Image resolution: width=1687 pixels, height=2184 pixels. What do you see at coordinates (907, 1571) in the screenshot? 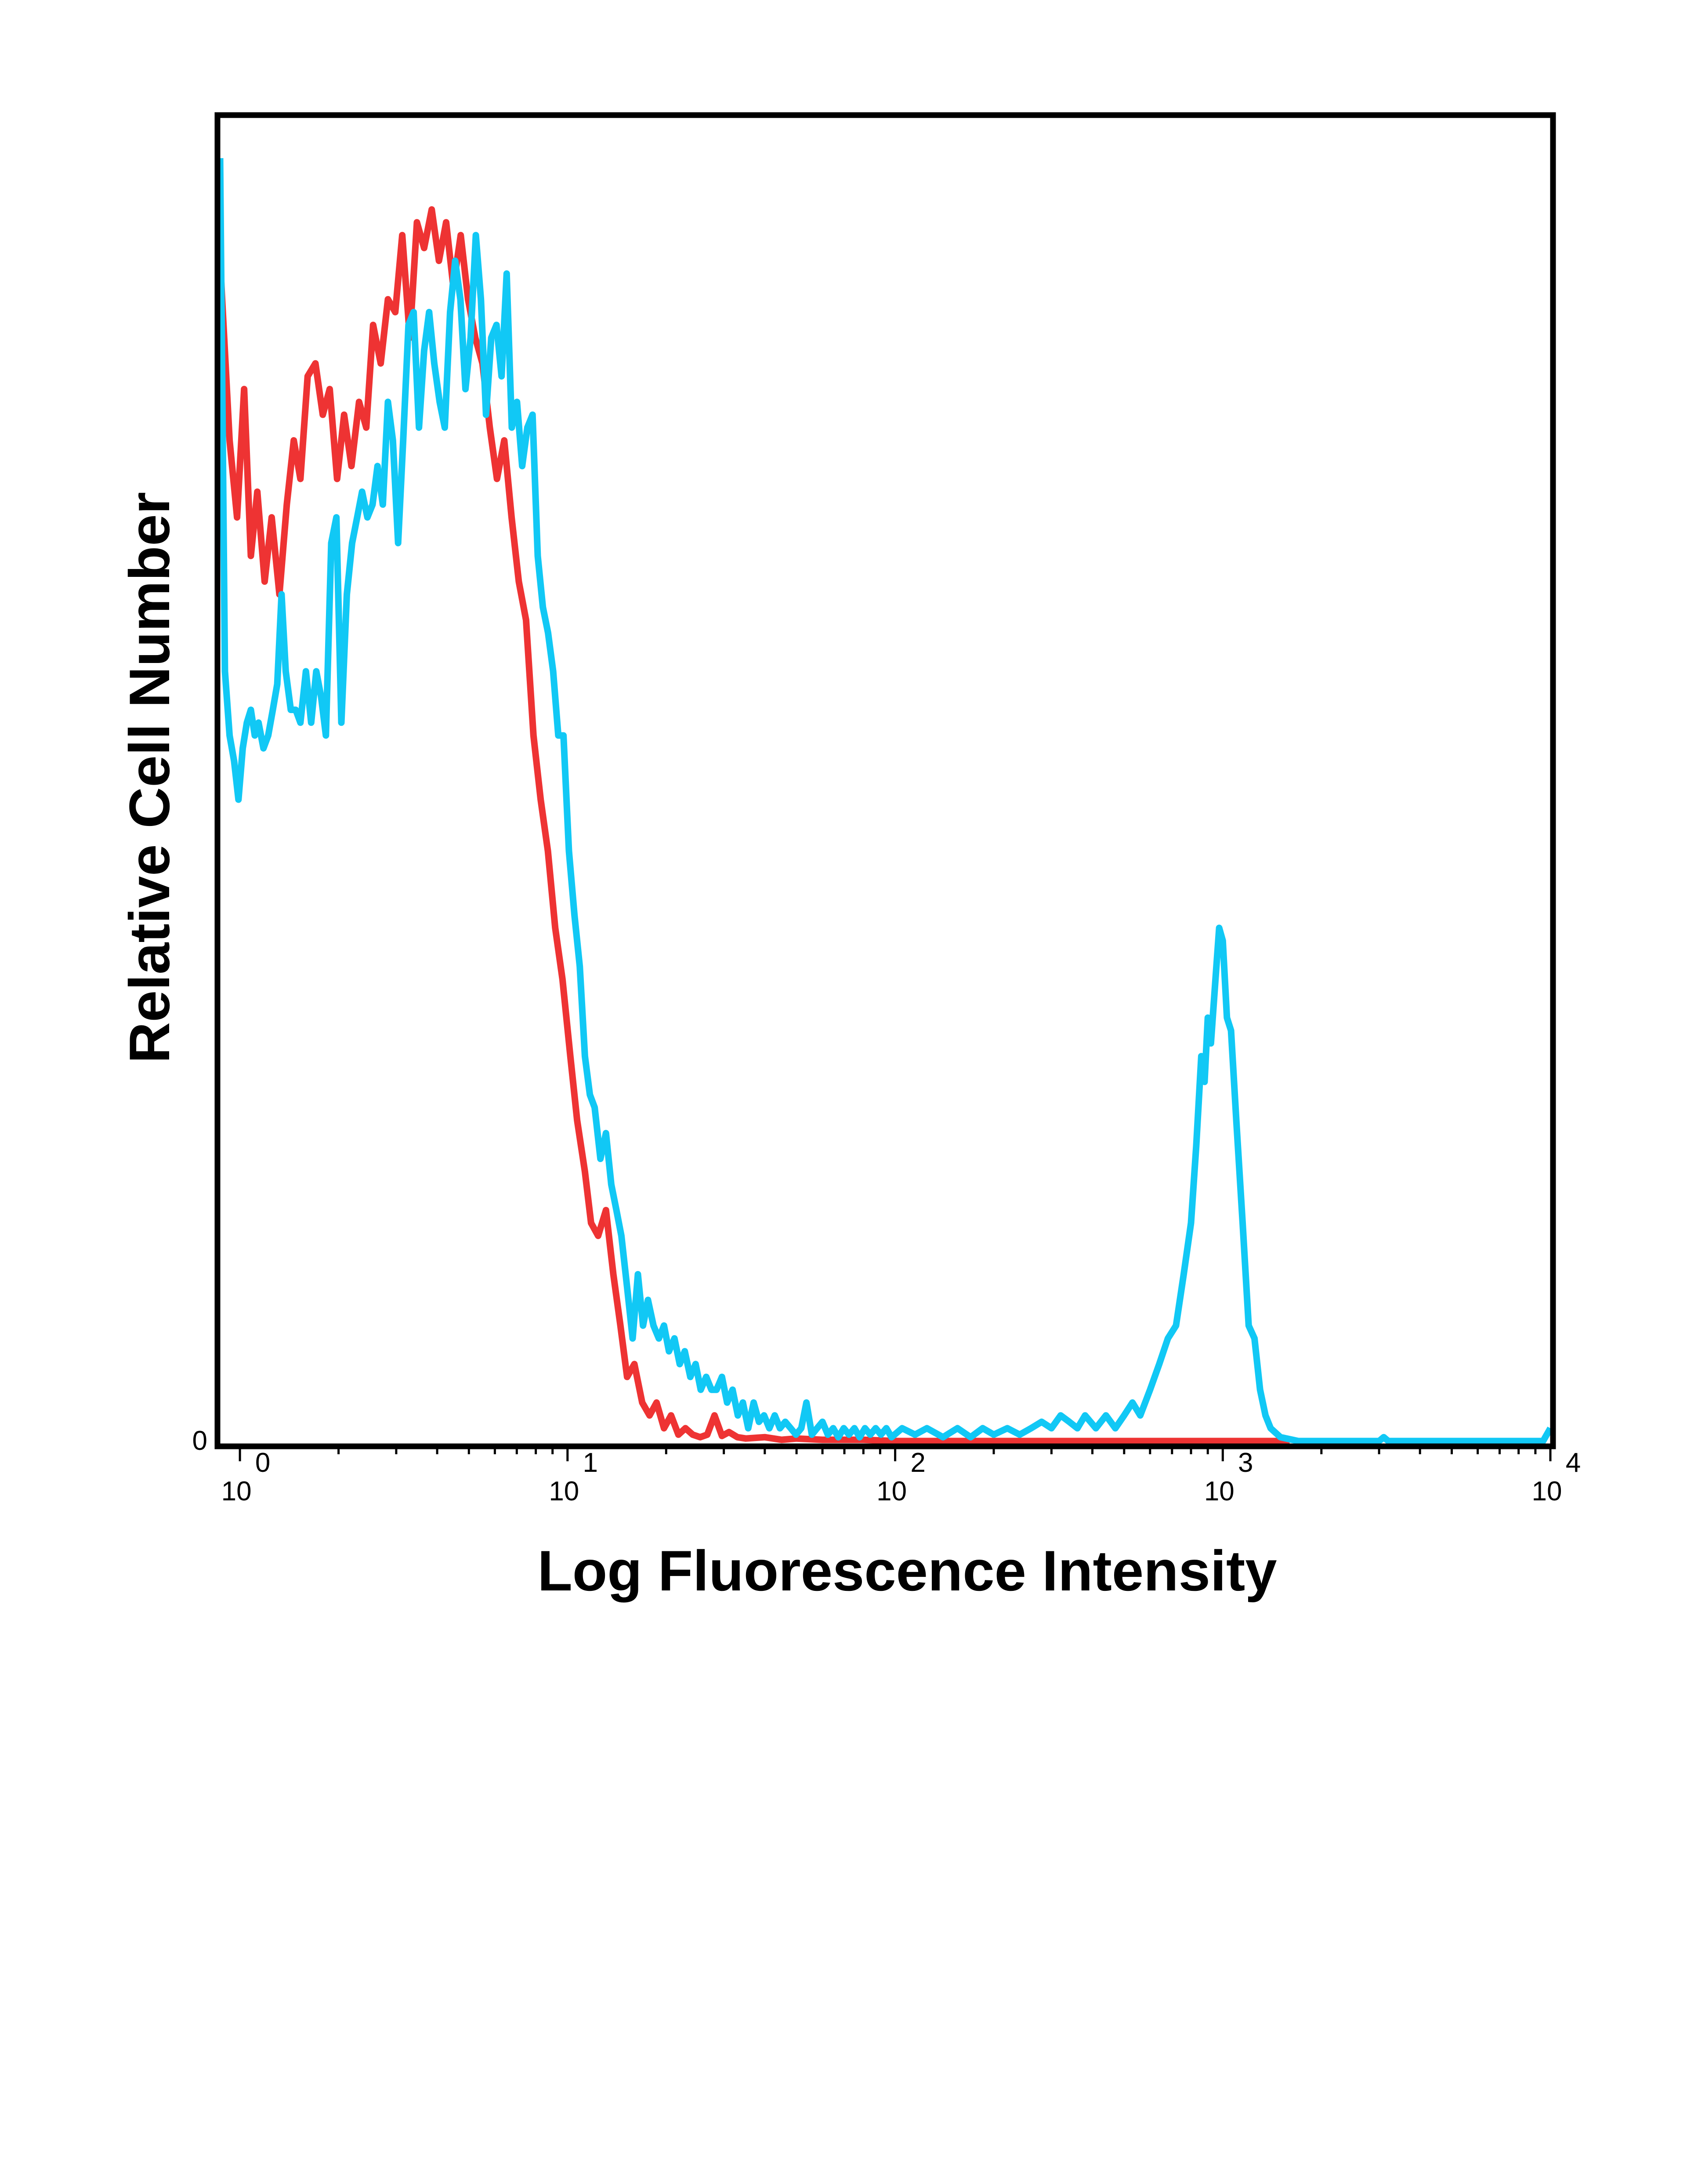
I see `x-axis-title: Log Fluorescence Intensity` at bounding box center [907, 1571].